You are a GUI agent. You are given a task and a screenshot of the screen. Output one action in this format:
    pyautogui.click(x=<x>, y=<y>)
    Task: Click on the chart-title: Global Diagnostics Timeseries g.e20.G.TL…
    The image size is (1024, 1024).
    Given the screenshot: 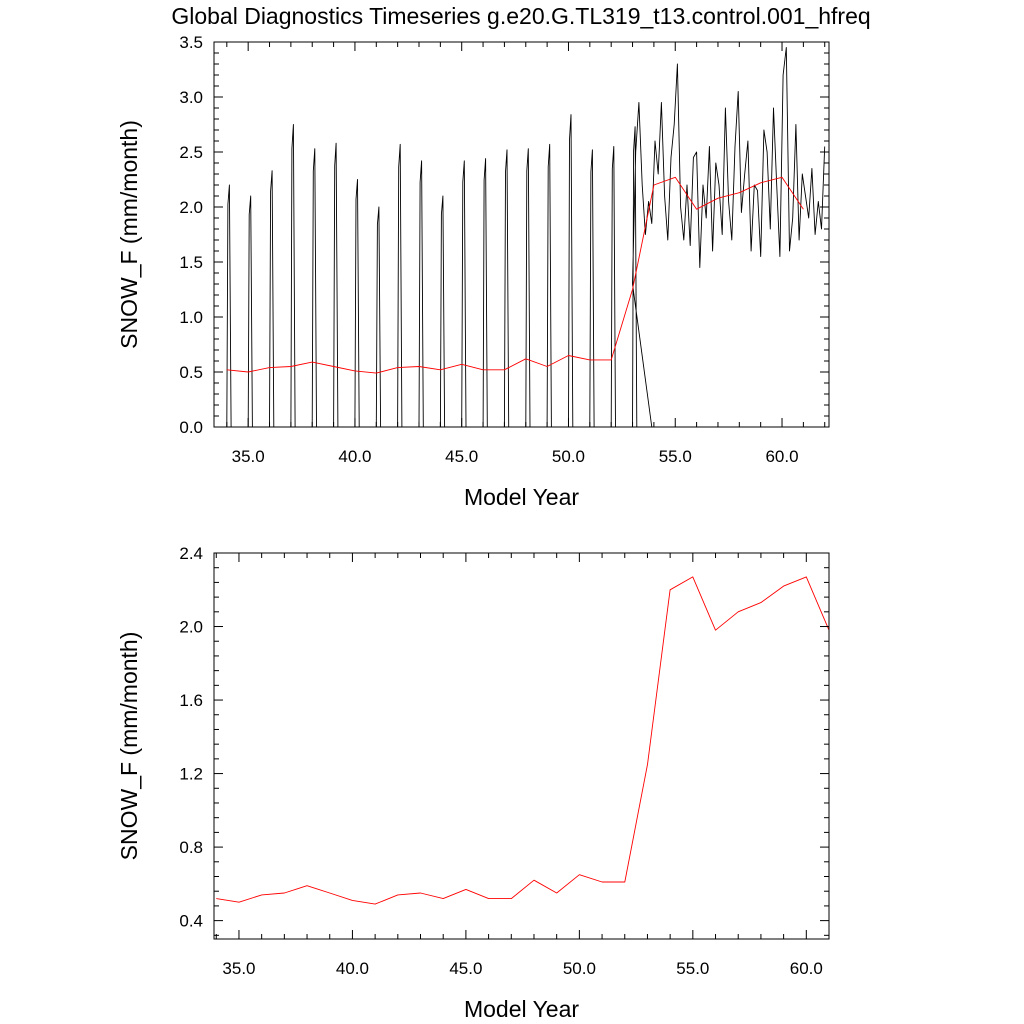 What is the action you would take?
    pyautogui.click(x=520, y=16)
    